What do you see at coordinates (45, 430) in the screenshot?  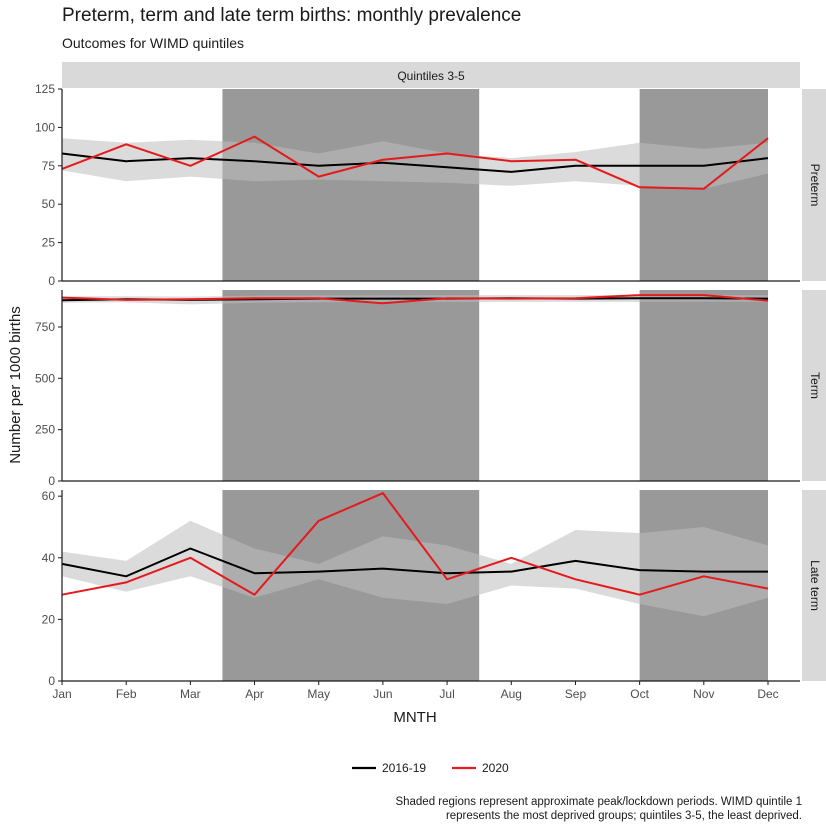 I see `y-tick-label: 250` at bounding box center [45, 430].